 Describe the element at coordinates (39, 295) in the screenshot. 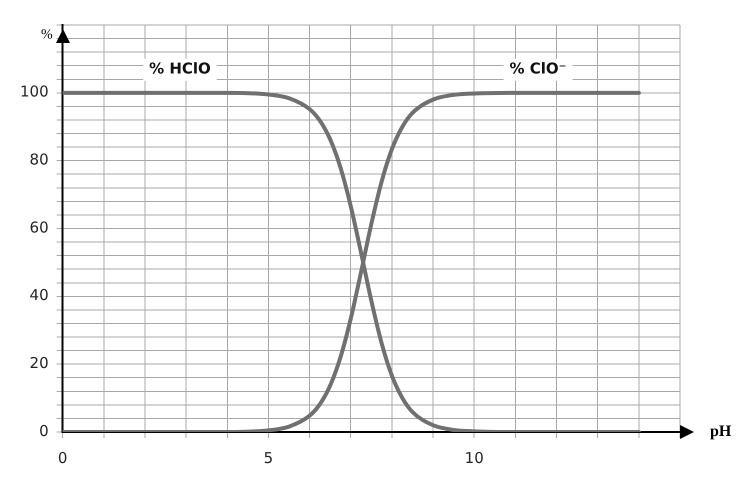

I see `y-tick-label: 40` at that location.